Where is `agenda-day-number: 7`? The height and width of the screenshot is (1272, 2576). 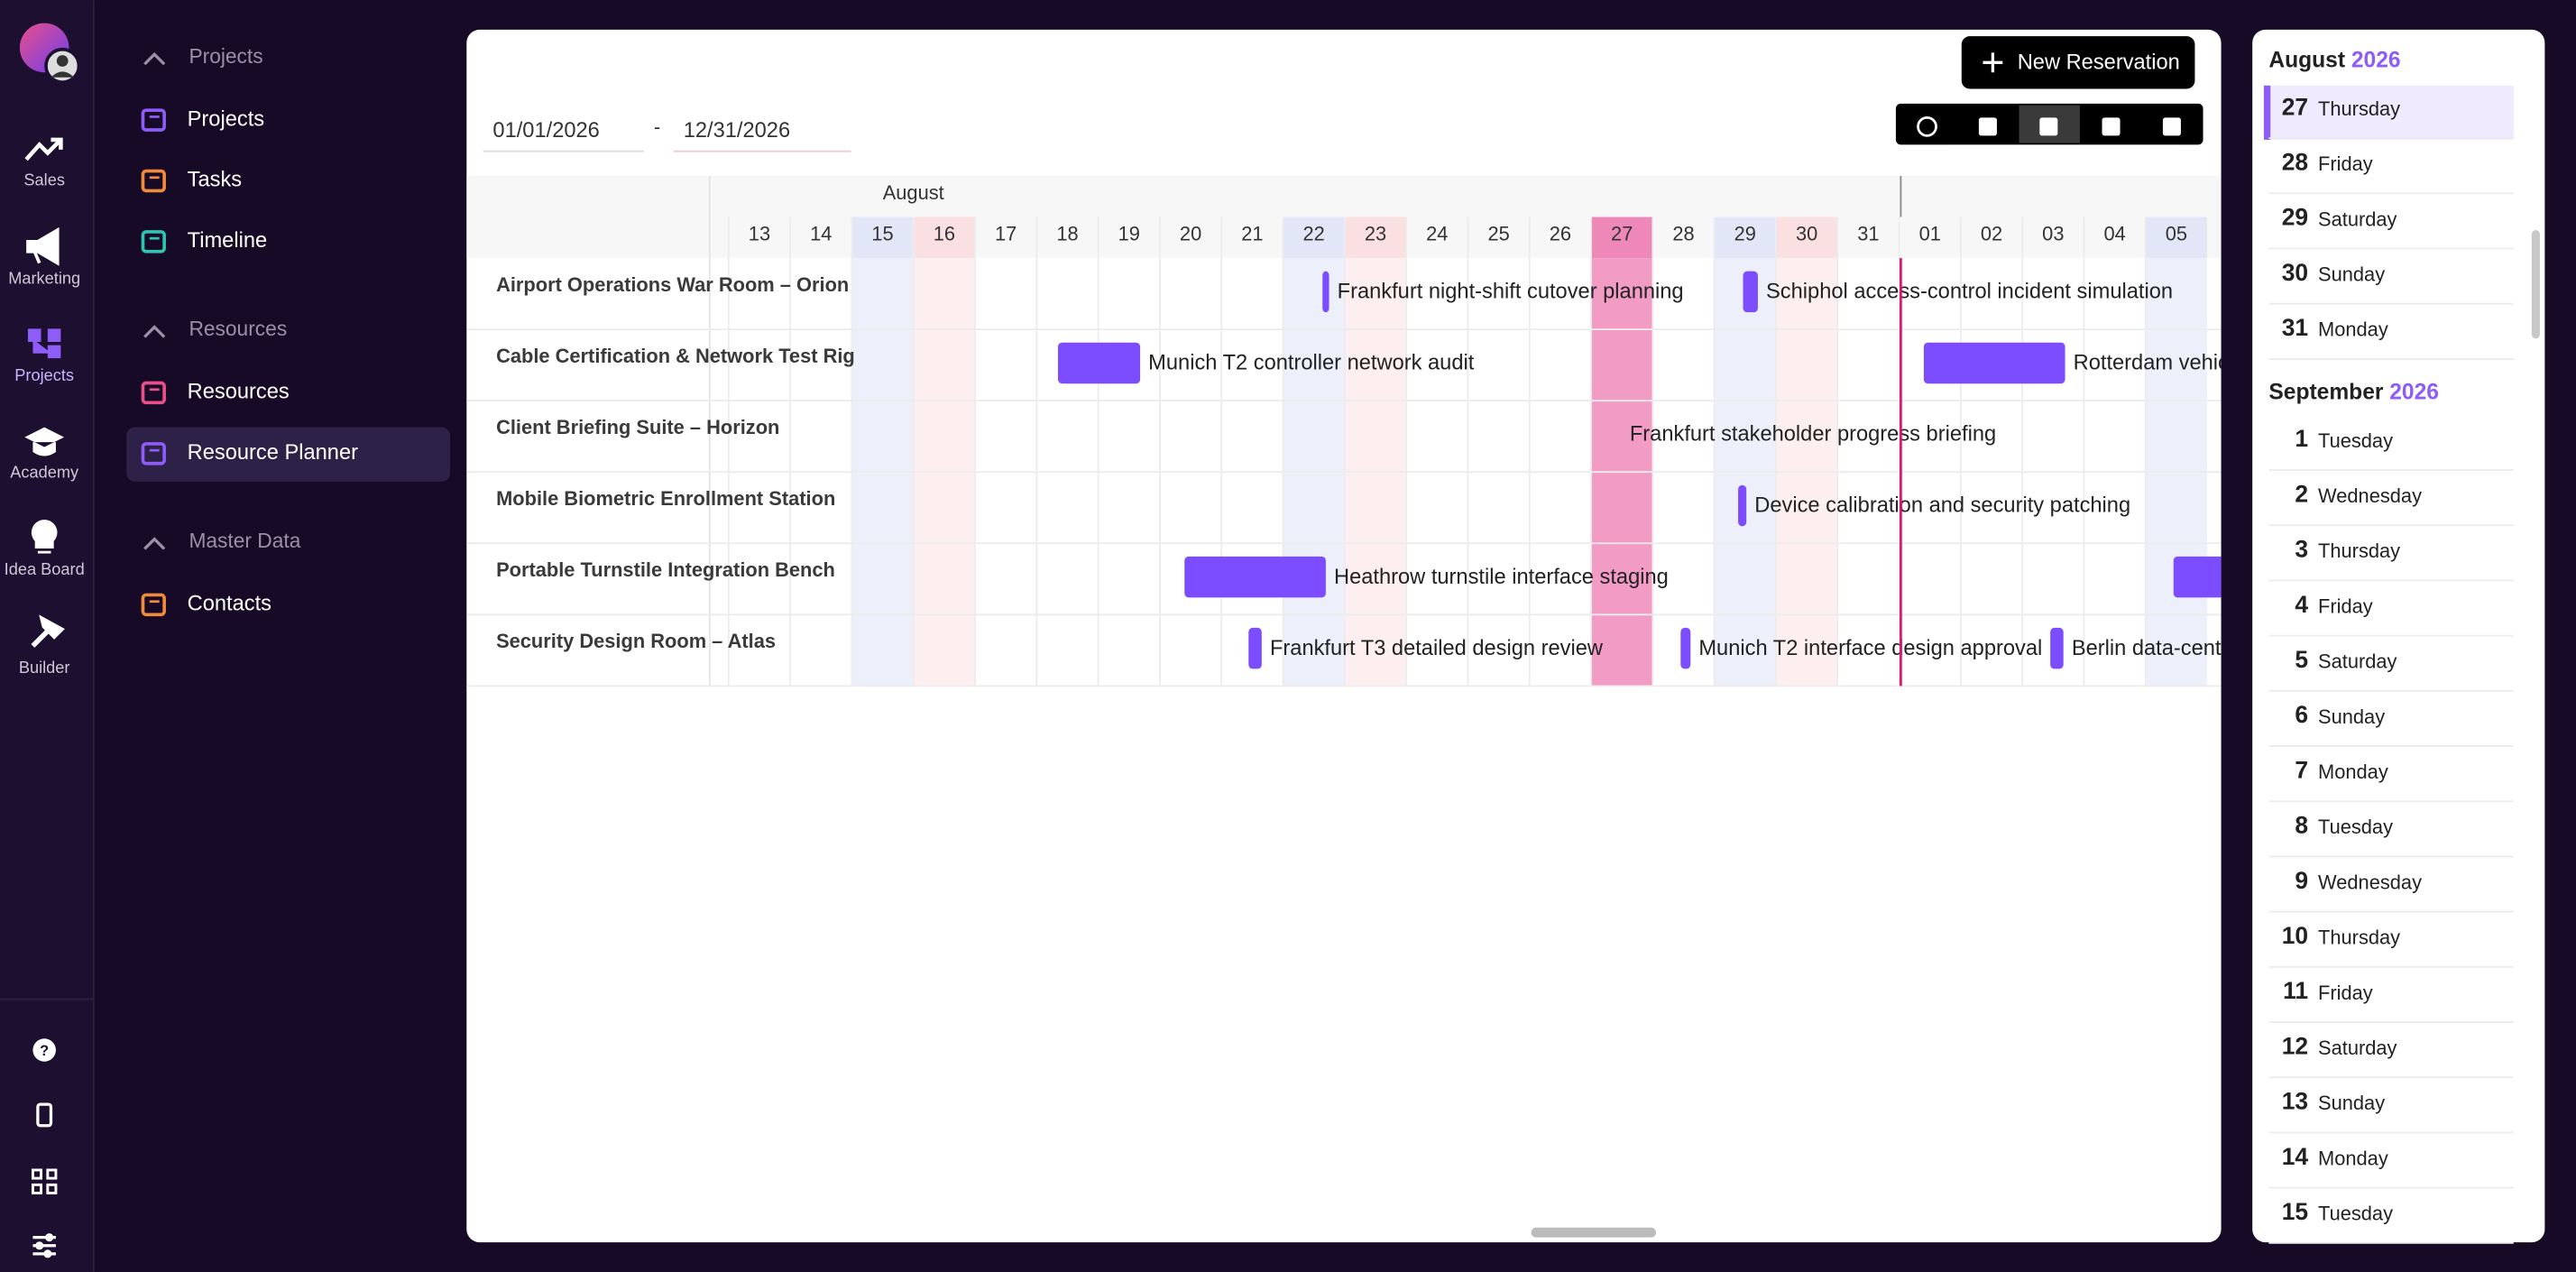
agenda-day-number: 7 is located at coordinates (2301, 769).